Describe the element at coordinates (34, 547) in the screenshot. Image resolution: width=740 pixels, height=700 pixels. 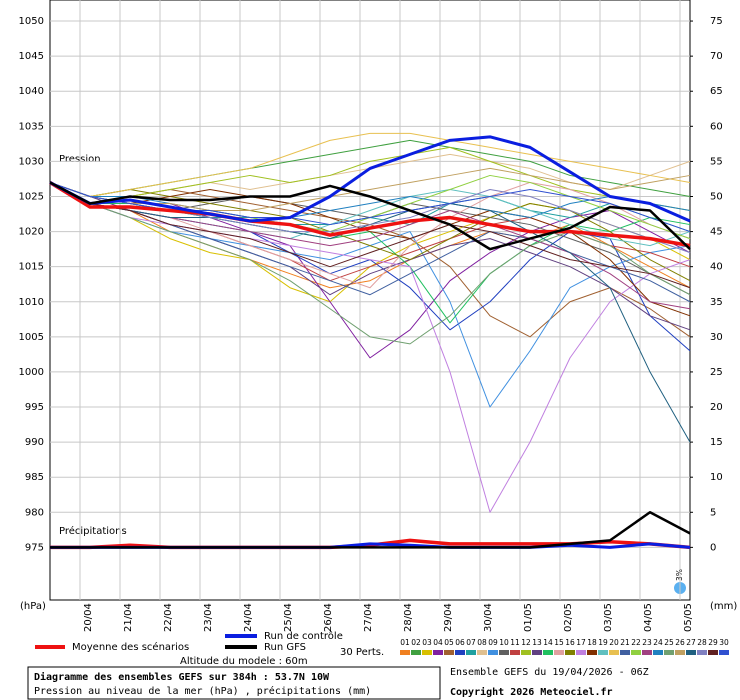
I see `y-tick-label: 975` at that location.